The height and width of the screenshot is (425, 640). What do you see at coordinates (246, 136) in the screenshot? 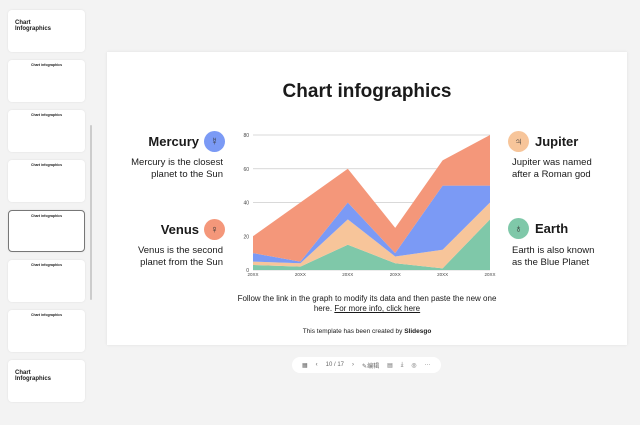
I see `y-tick-label: 80` at bounding box center [246, 136].